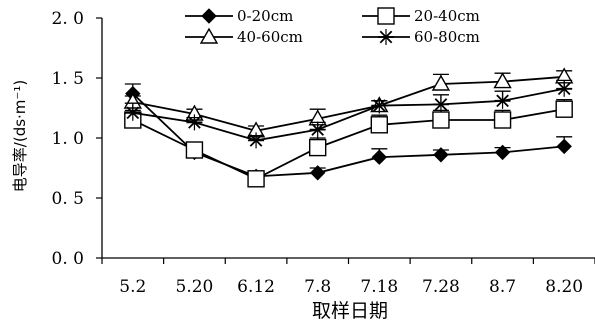 Image resolution: width=595 pixels, height=320 pixels. Describe the element at coordinates (195, 287) in the screenshot. I see `x-tick-label: 5.20` at that location.